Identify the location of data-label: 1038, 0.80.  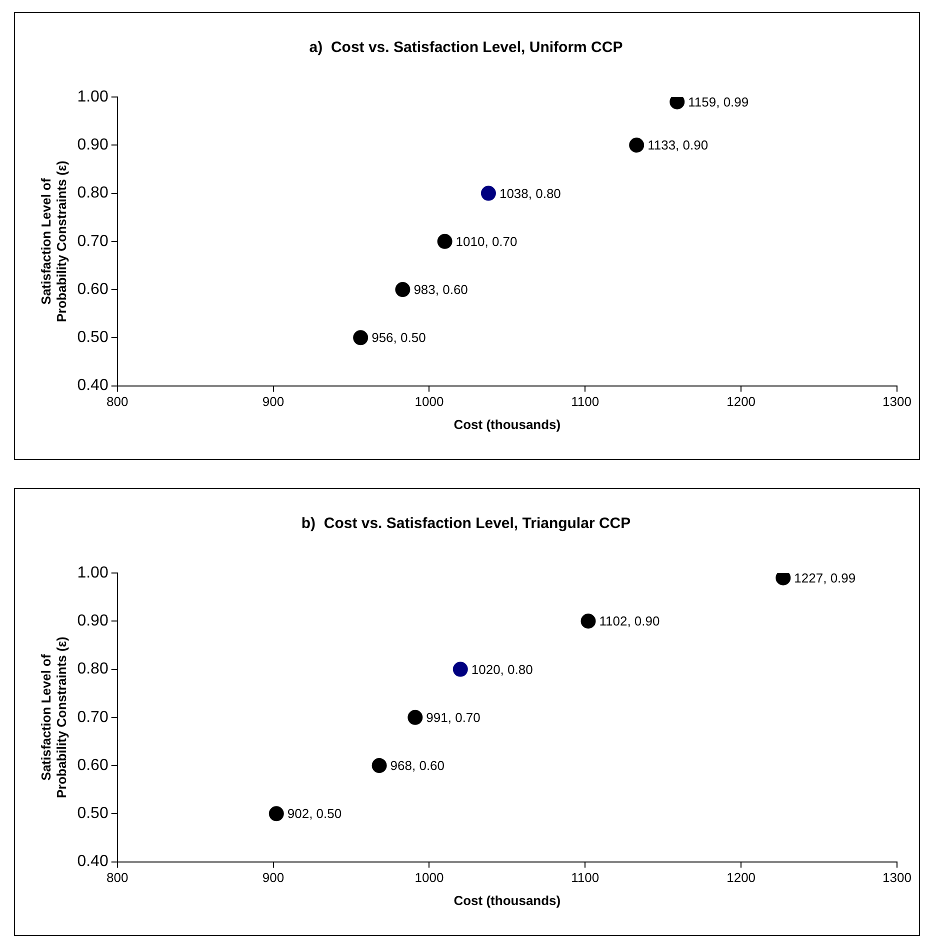
(530, 193).